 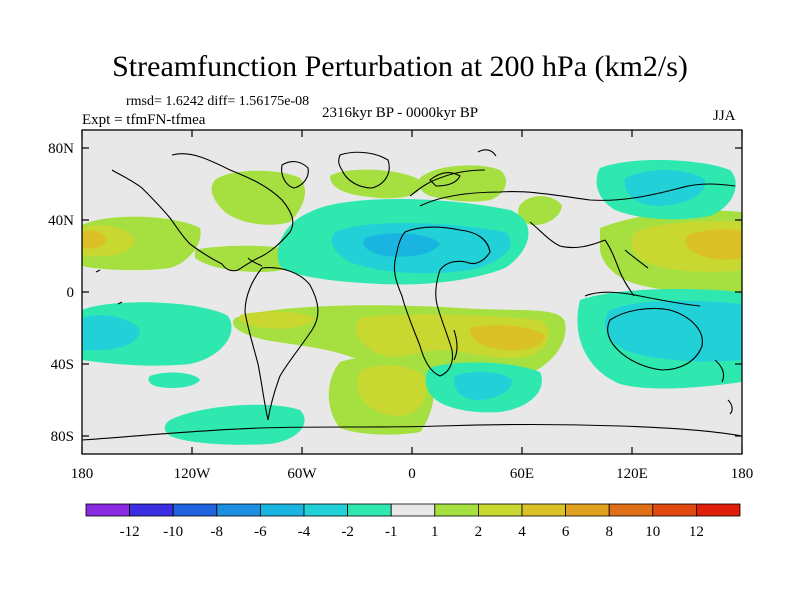 I want to click on lon-tick-label: 0, so click(x=412, y=474).